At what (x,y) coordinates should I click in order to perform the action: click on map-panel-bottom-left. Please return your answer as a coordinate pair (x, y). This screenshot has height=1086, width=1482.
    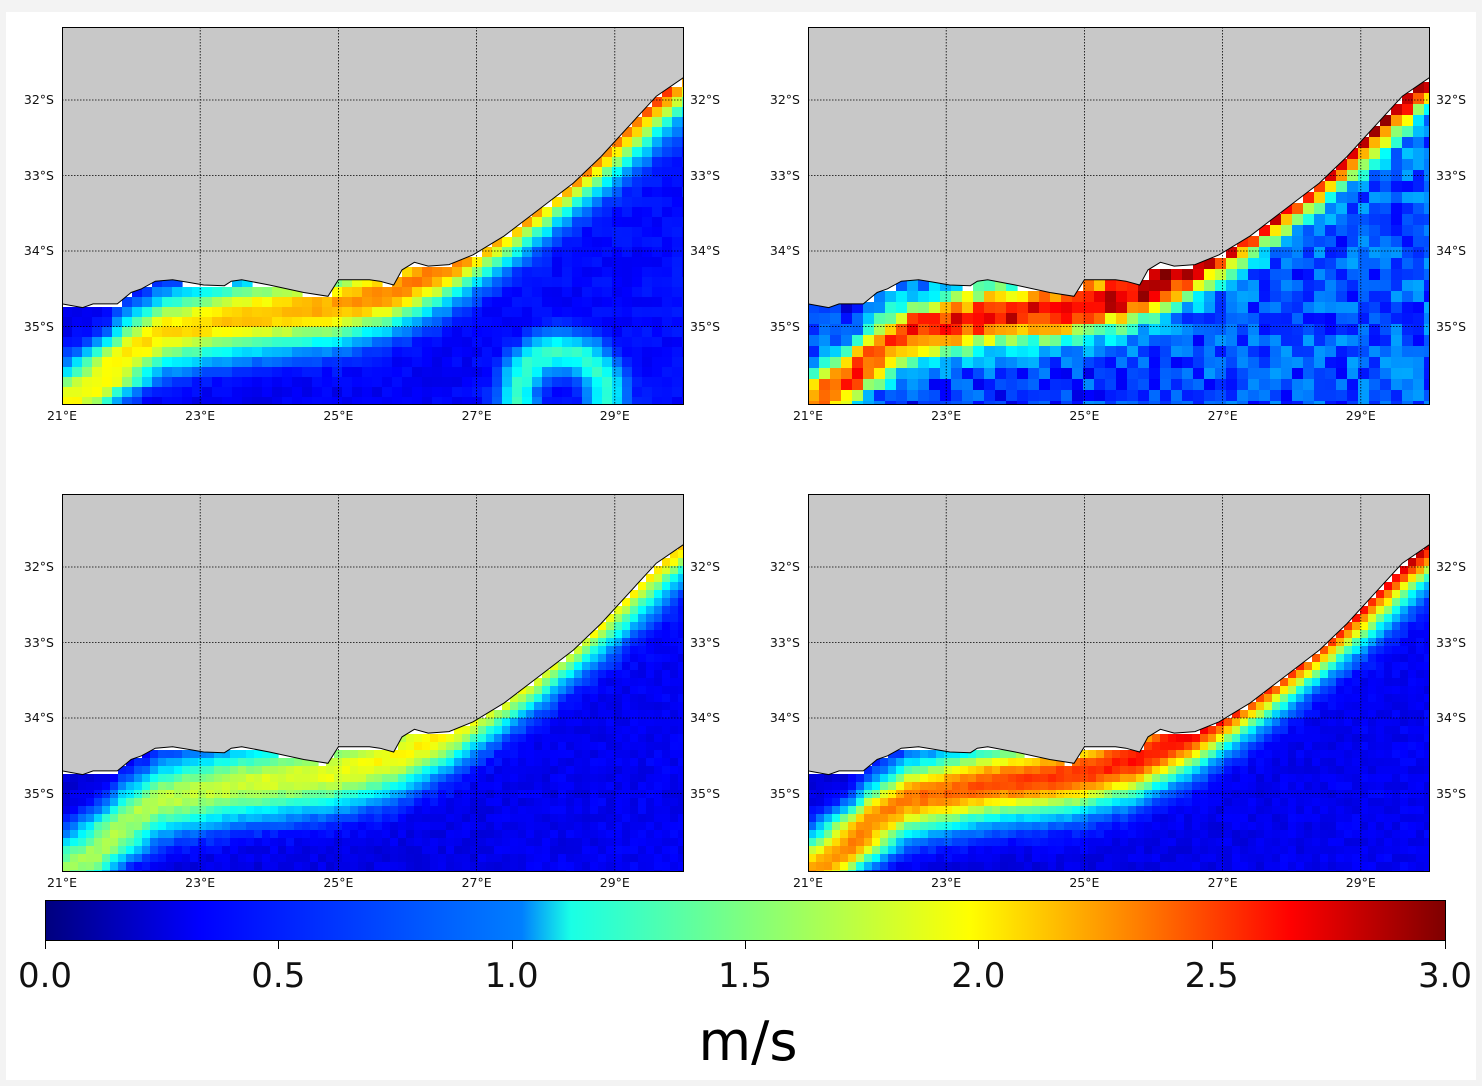
    Looking at the image, I should click on (373, 683).